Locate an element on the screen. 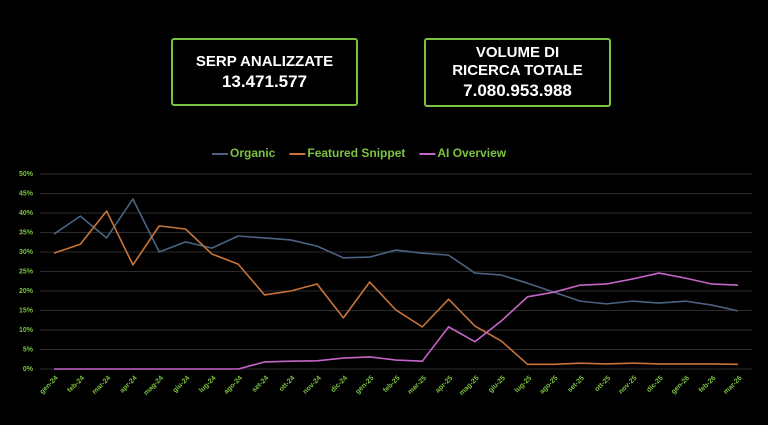  kpi-label: VOLUME DI is located at coordinates (517, 52).